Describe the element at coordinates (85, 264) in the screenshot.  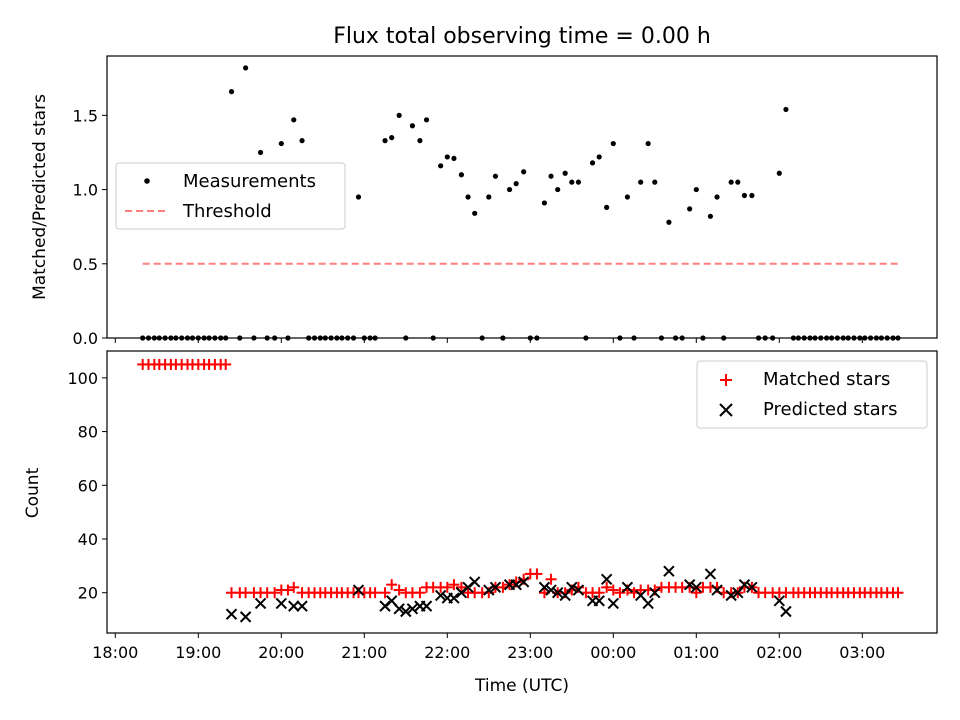
I see `top-y-tick-label: 0.5` at that location.